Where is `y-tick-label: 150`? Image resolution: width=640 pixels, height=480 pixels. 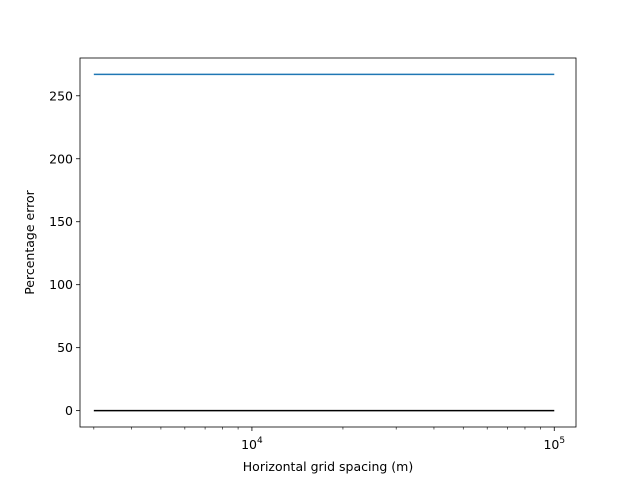
y-tick-label: 150 is located at coordinates (61, 221).